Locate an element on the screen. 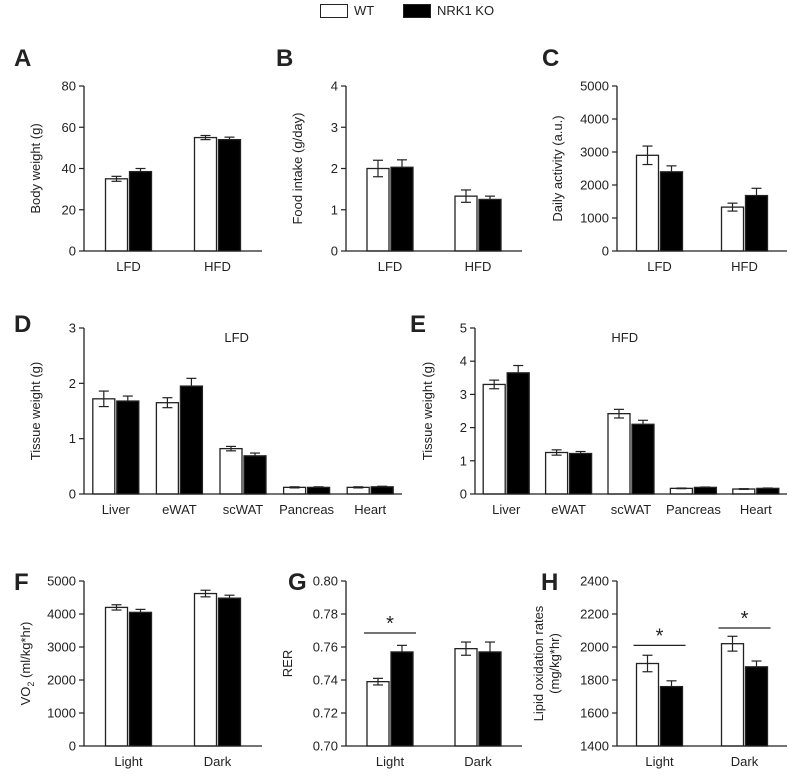 The height and width of the screenshot is (776, 789). legend-swatch-wt is located at coordinates (334, 10).